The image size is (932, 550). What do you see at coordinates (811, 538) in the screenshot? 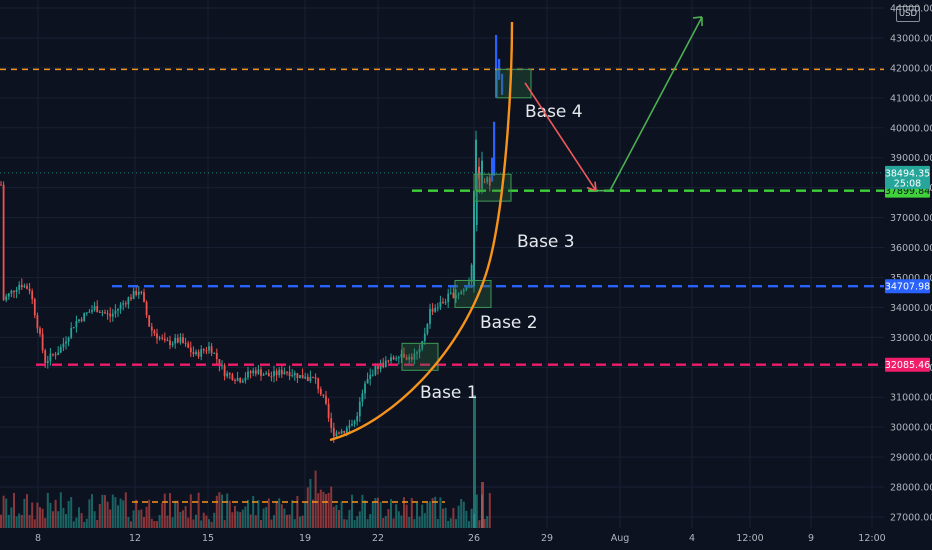
I see `time-tick-label: 9` at bounding box center [811, 538].